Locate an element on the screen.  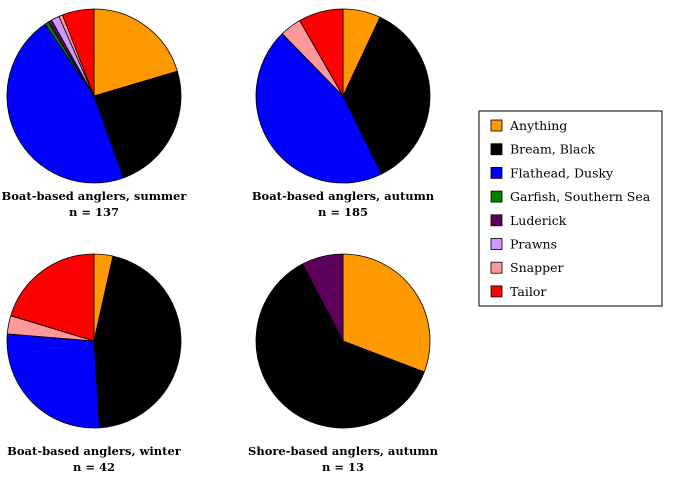
legend-item-tailor: Tailor is located at coordinates (518, 291).